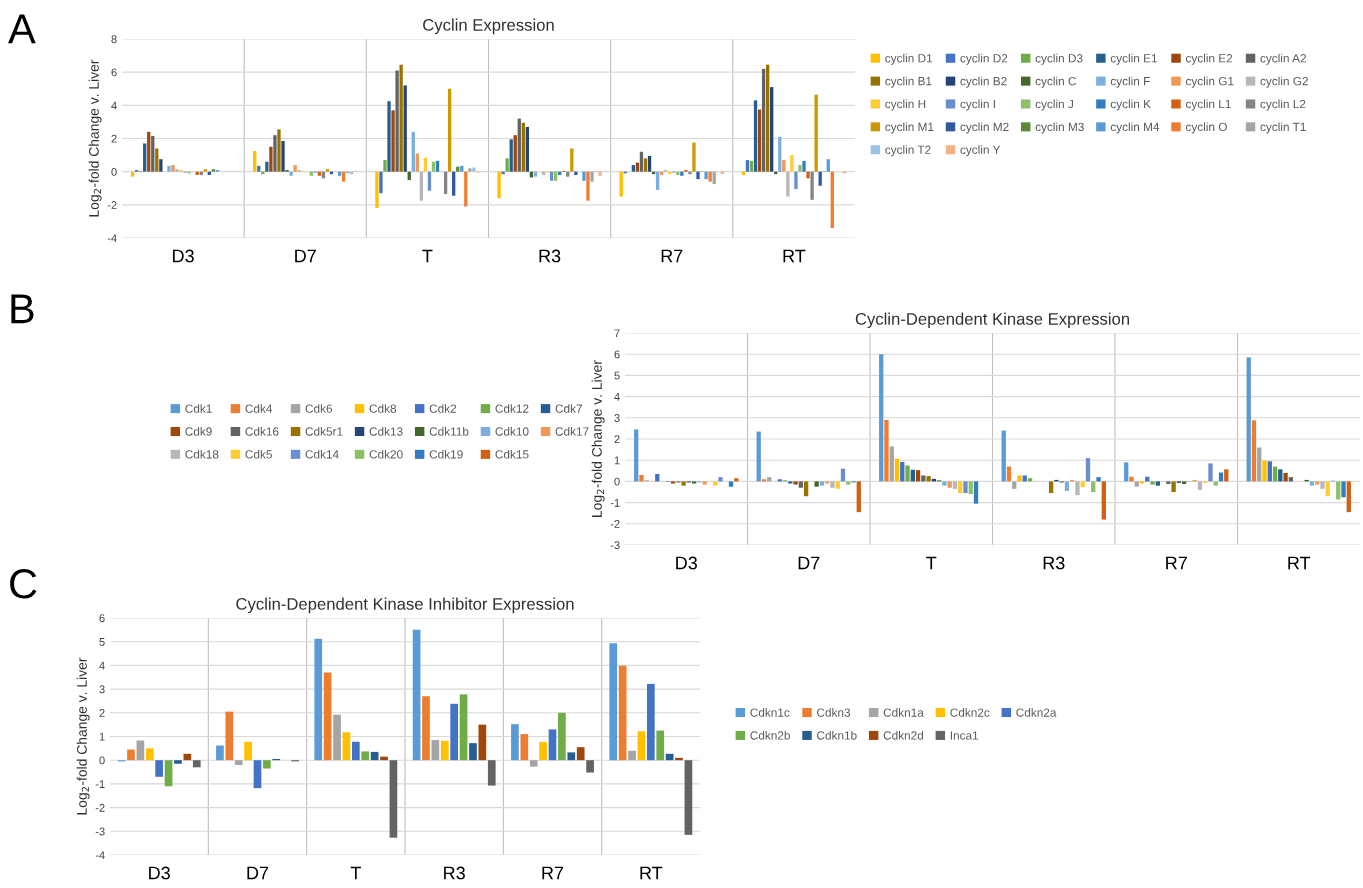 The height and width of the screenshot is (888, 1363). What do you see at coordinates (1284, 82) in the screenshot?
I see `legend-label: cyclin G2` at bounding box center [1284, 82].